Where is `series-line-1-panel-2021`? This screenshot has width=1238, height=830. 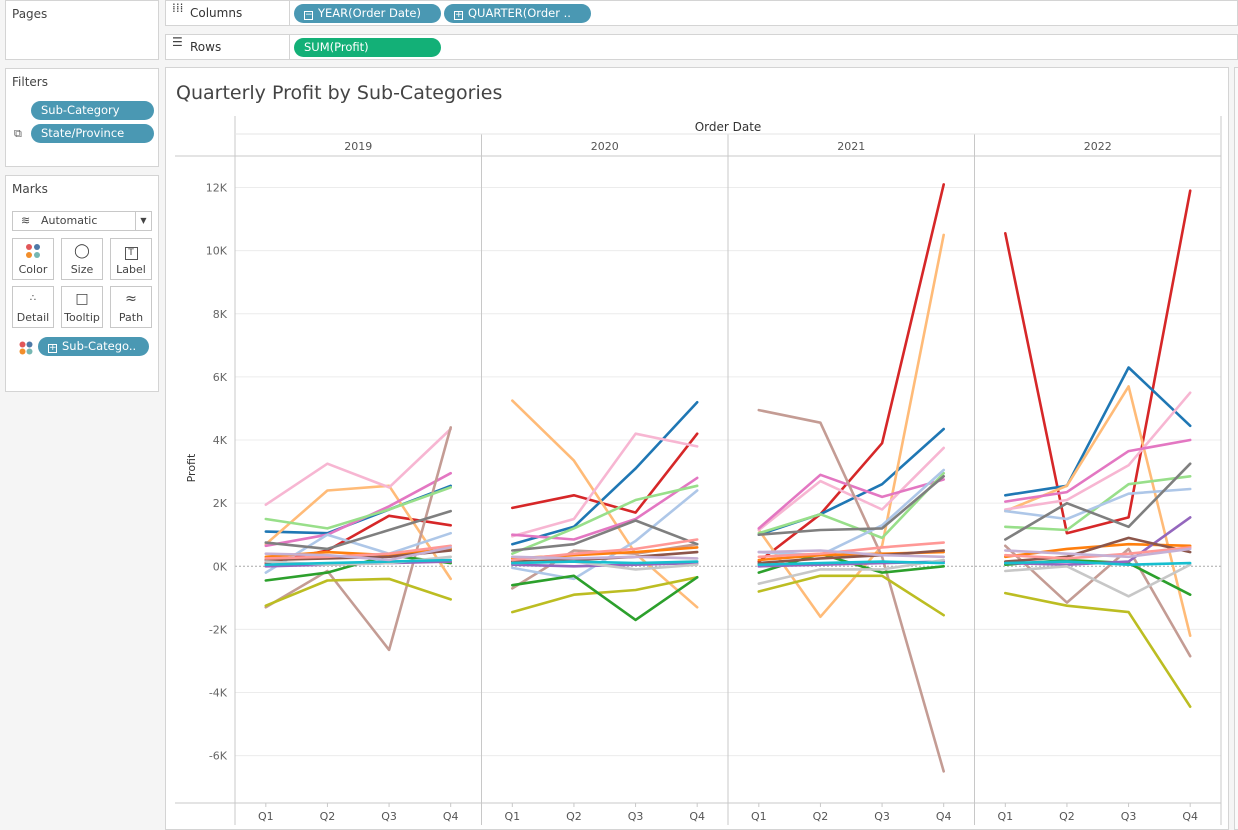
series-line-1-panel-2021 is located at coordinates (851, 482).